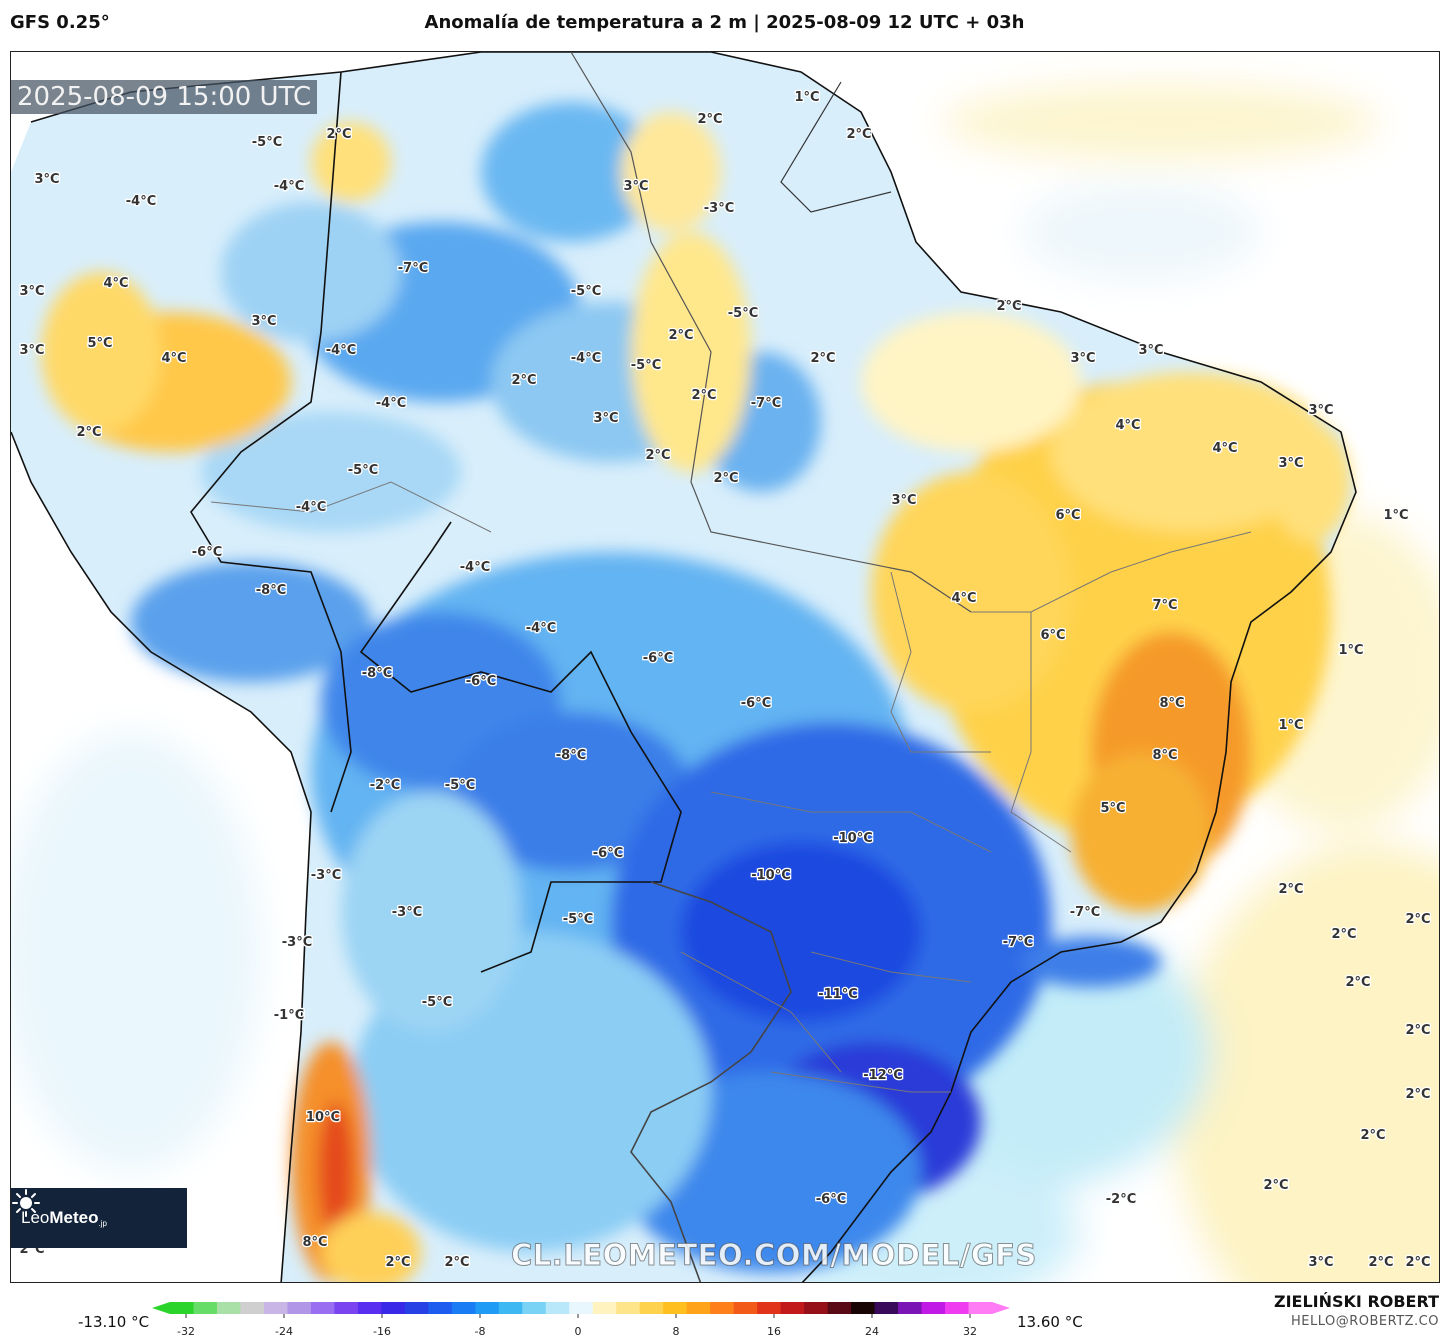  I want to click on model-label: GFS 0.25°, so click(60, 22).